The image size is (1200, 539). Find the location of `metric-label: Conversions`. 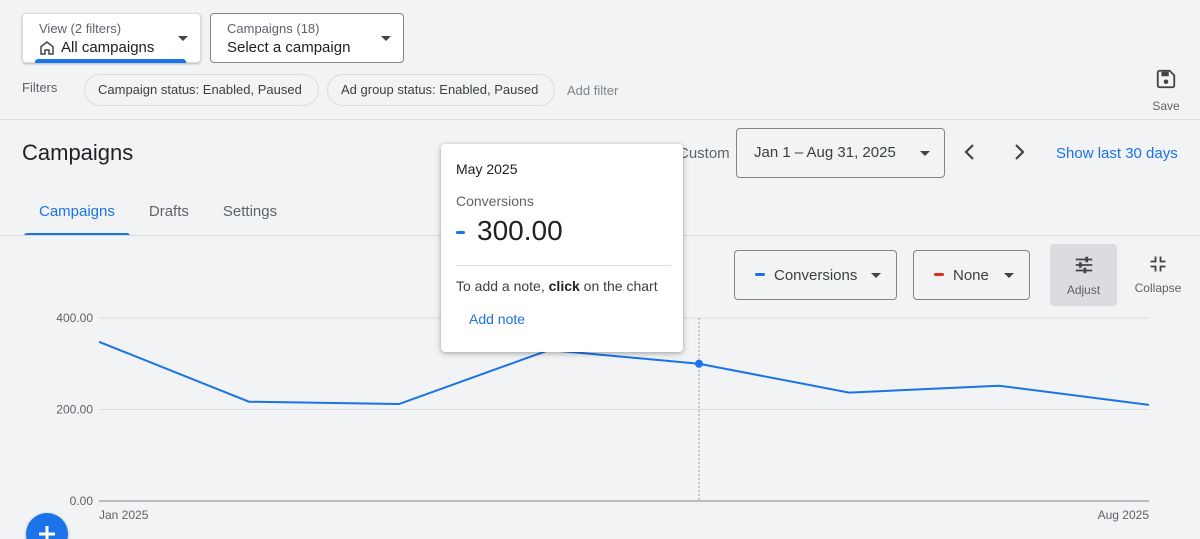

metric-label: Conversions is located at coordinates (816, 275).